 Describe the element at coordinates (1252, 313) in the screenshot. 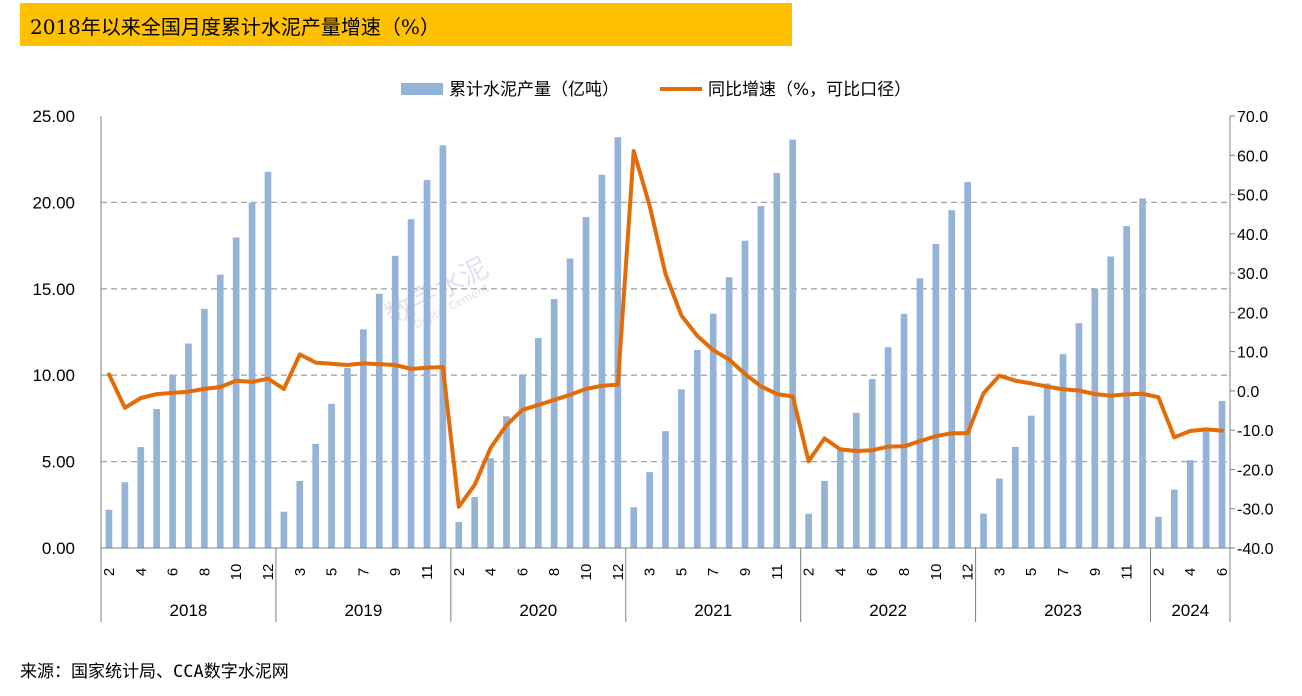

I see `right-tick-label: 20.0` at that location.